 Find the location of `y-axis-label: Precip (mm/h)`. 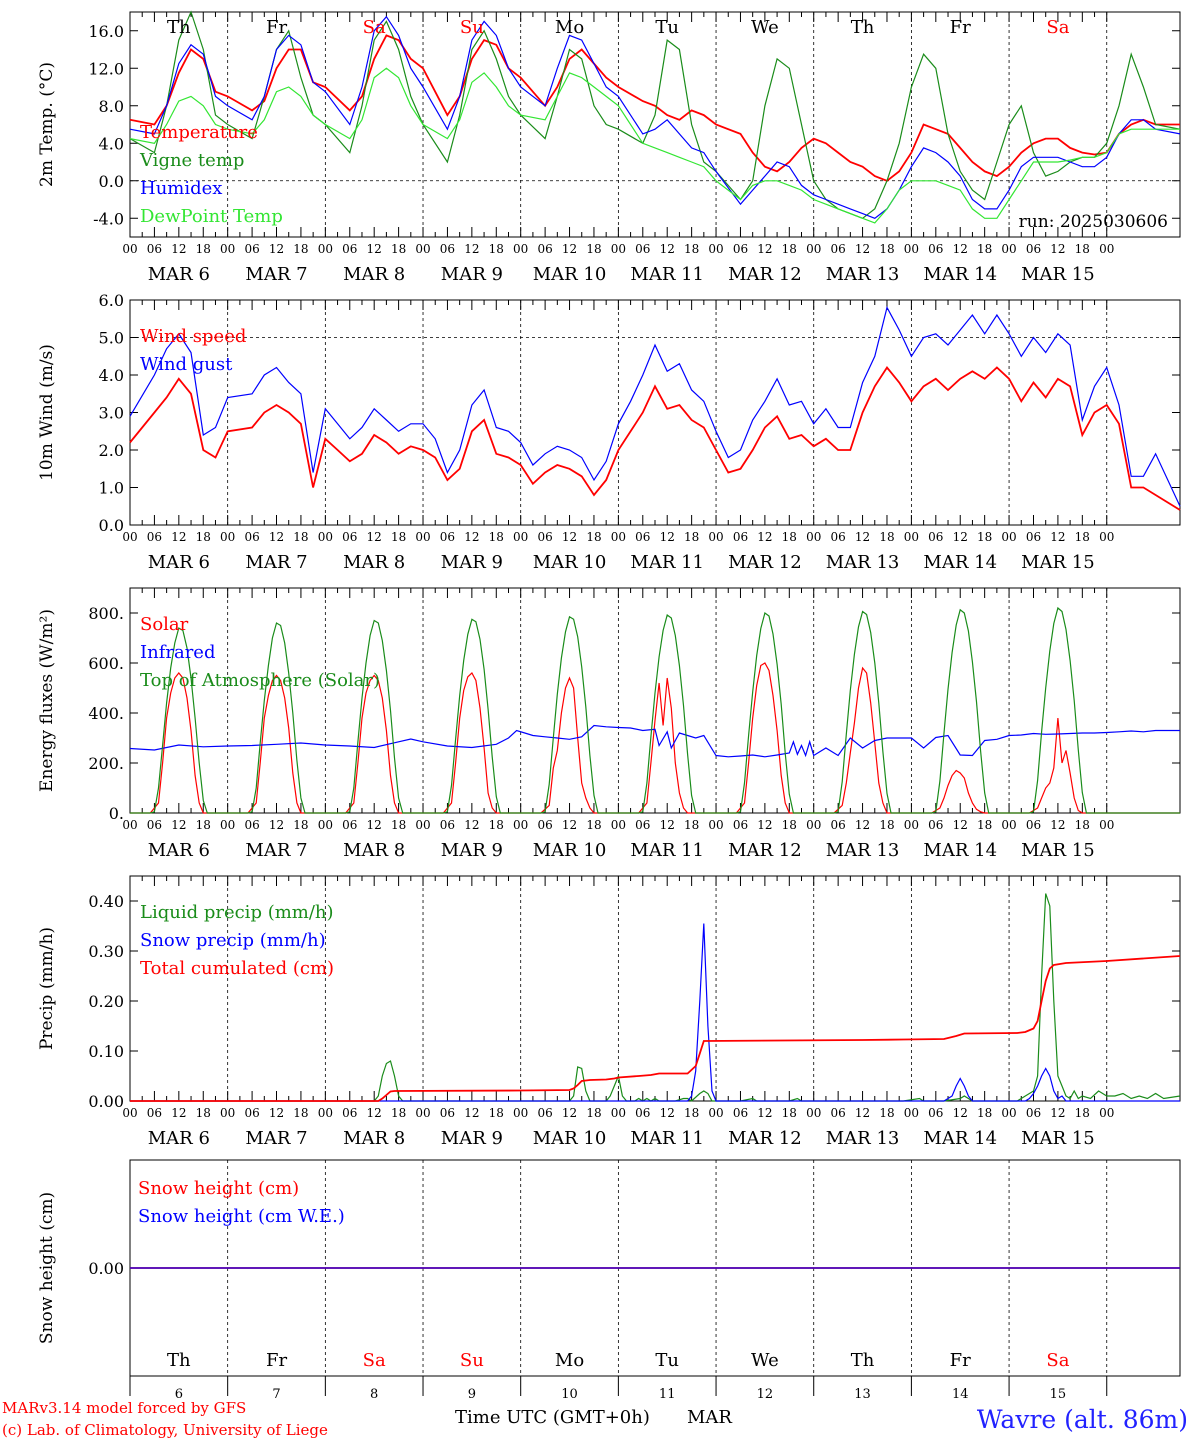

y-axis-label: Precip (mm/h) is located at coordinates (47, 988).